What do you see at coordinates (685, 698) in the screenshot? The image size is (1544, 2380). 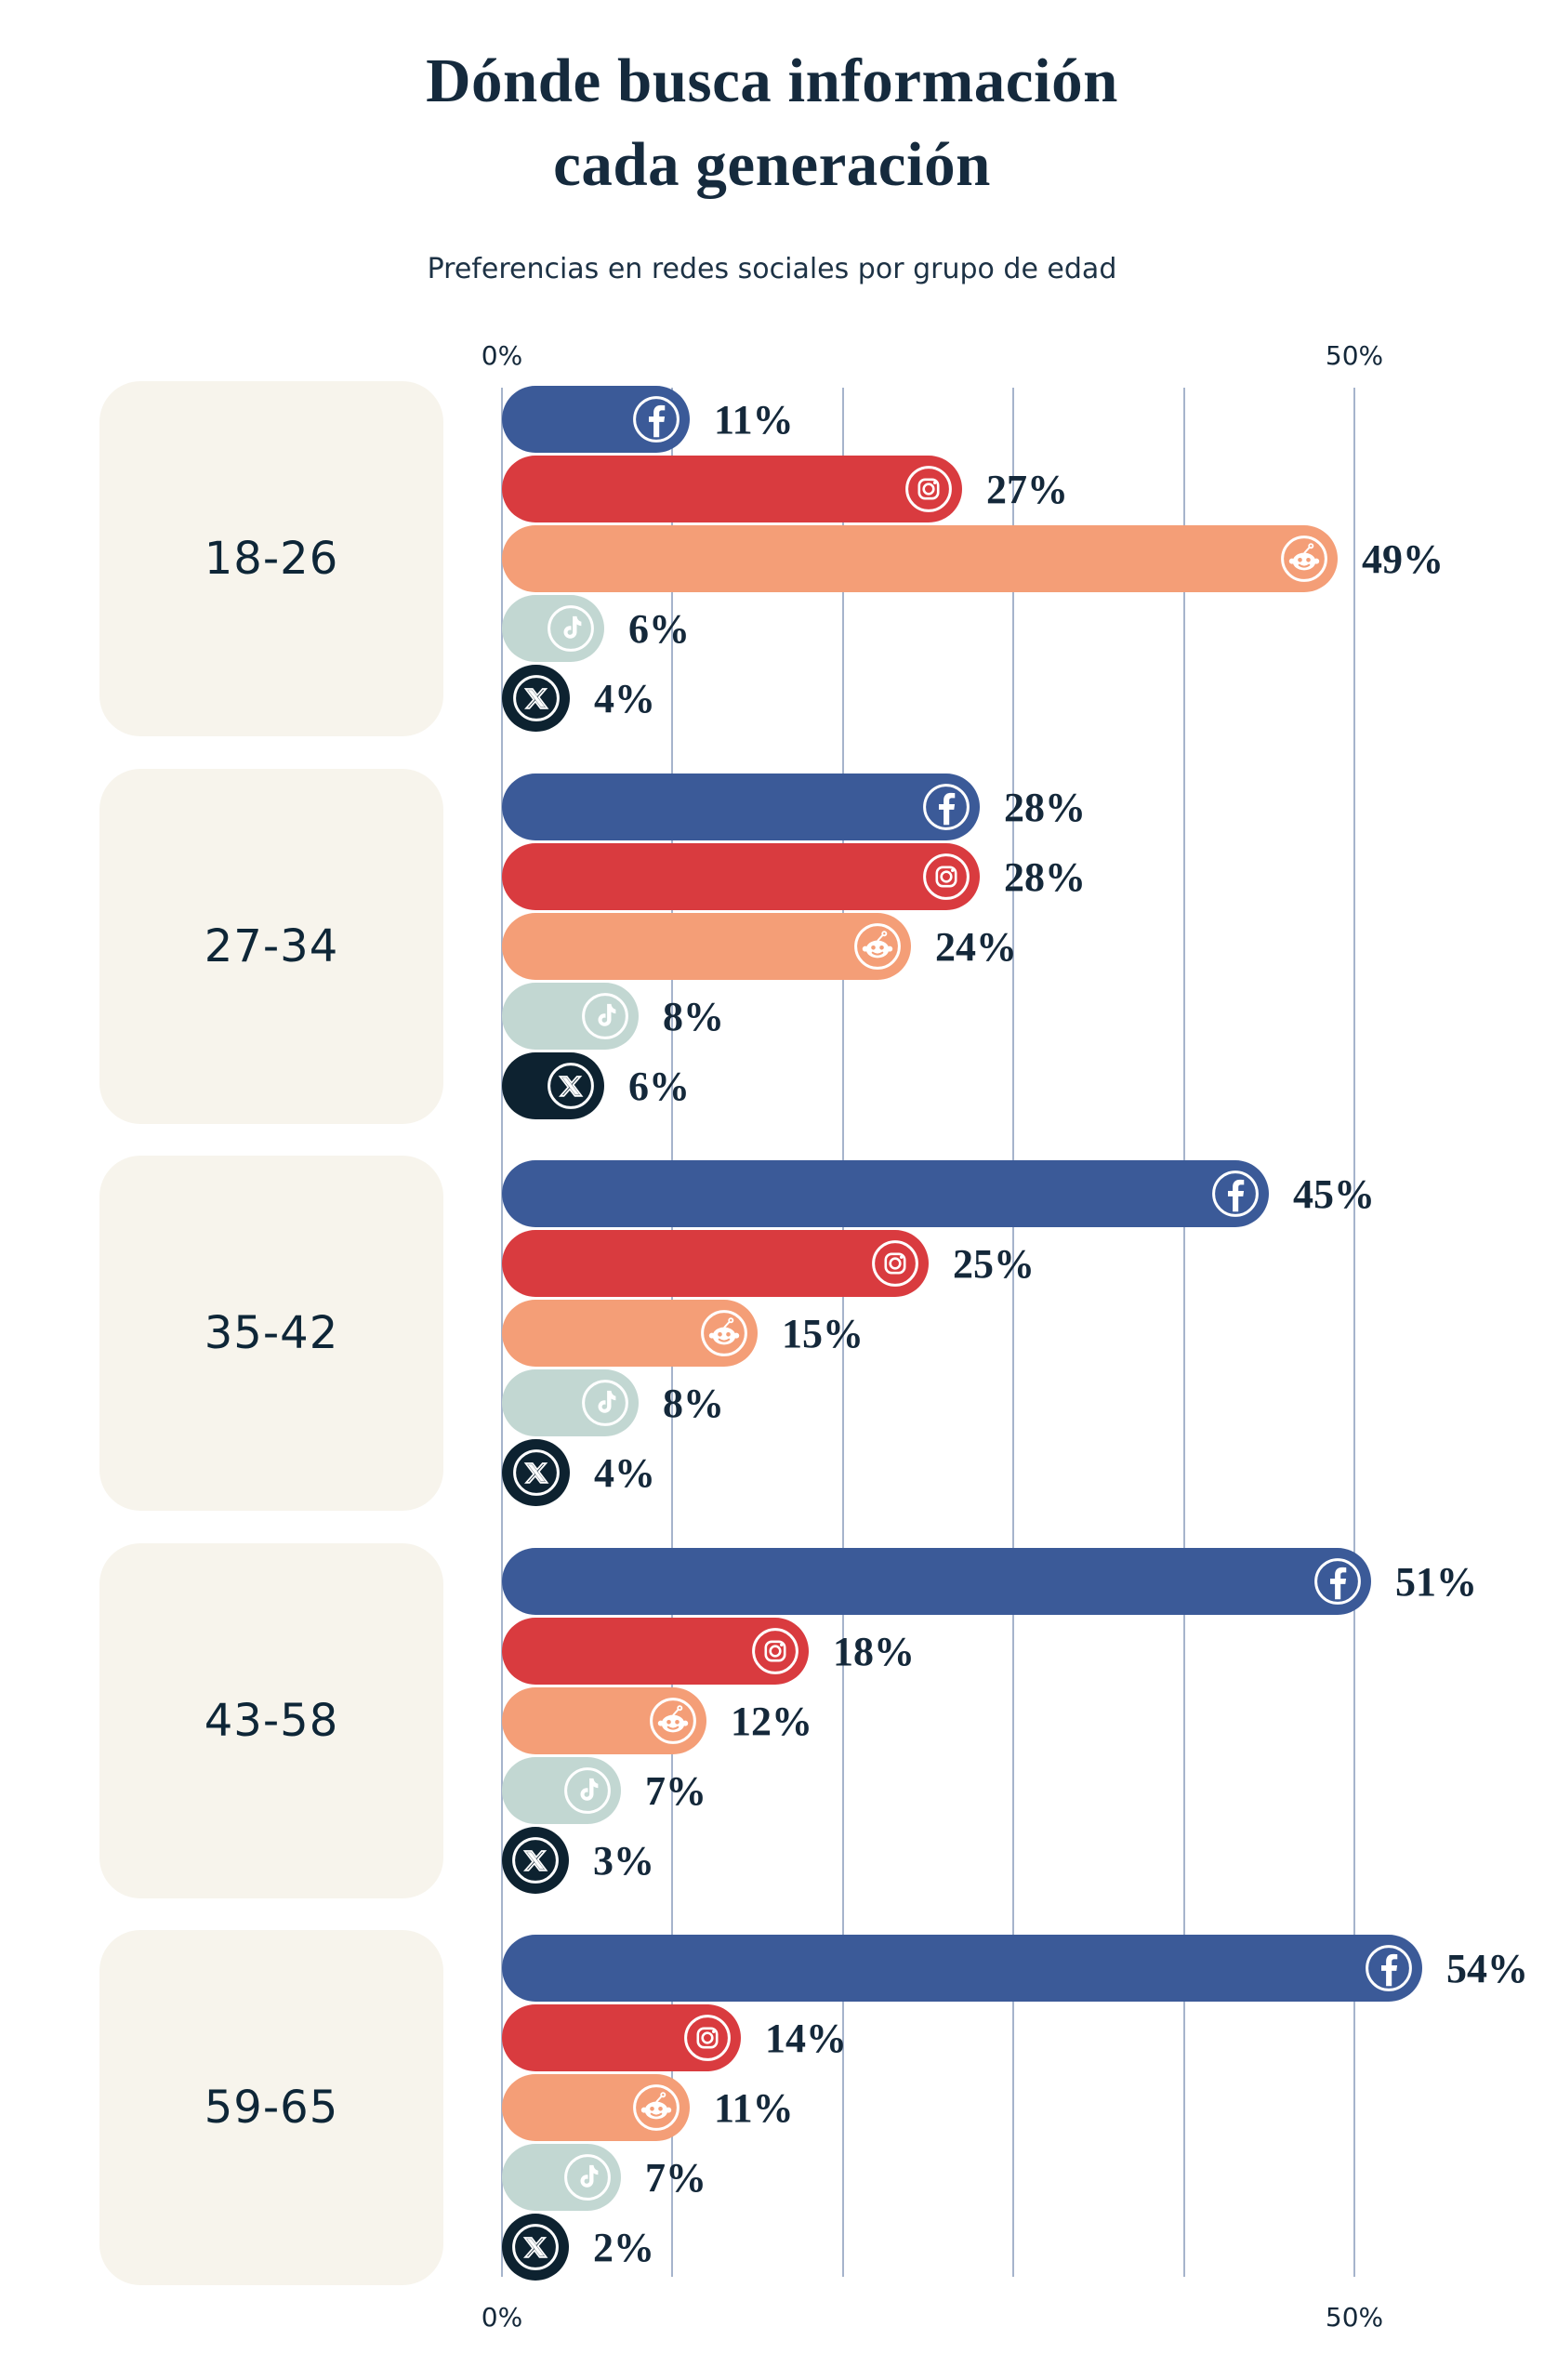 I see `bar-row-x-18-26: 4%` at bounding box center [685, 698].